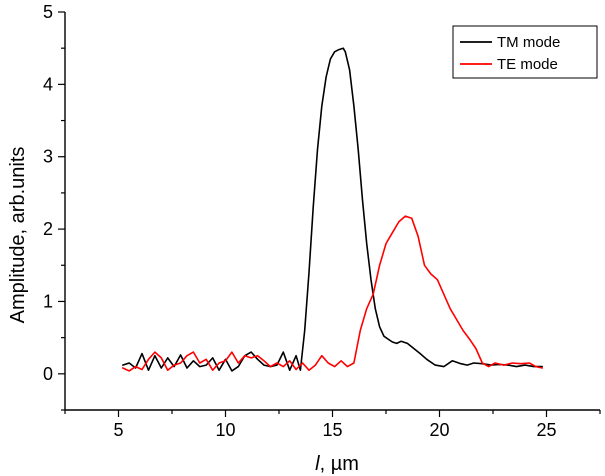 This screenshot has width=605, height=476. What do you see at coordinates (317, 464) in the screenshot?
I see `x-axis-label-variable: l` at bounding box center [317, 464].